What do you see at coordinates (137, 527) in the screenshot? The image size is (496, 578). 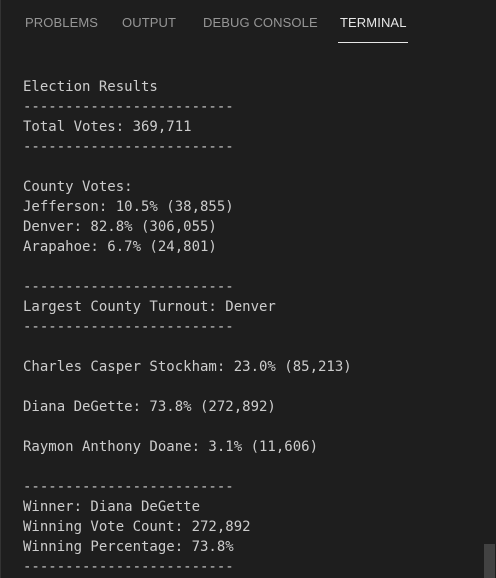 I see `terminal-line: Winning Vote Count: 272,892` at bounding box center [137, 527].